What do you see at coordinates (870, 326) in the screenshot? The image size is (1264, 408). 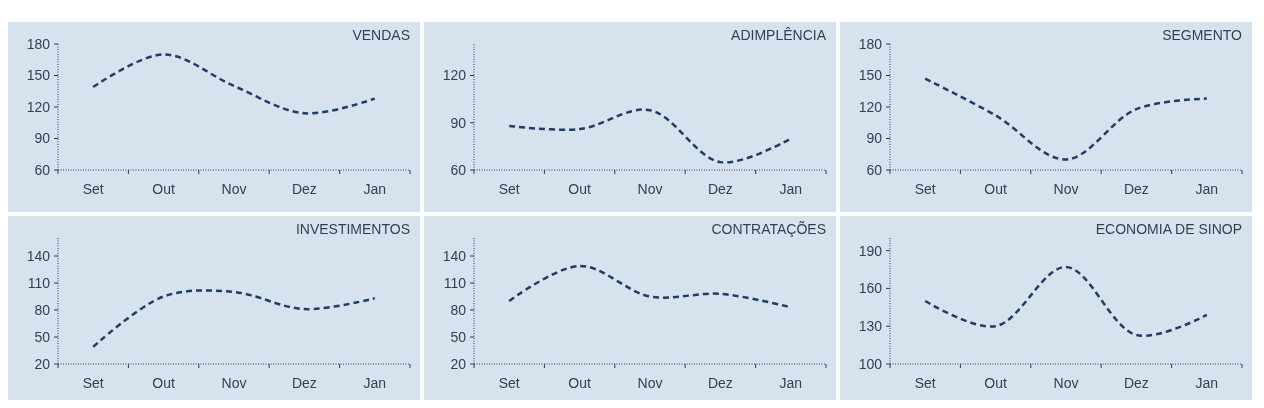 I see `y-tick-label: 130` at bounding box center [870, 326].